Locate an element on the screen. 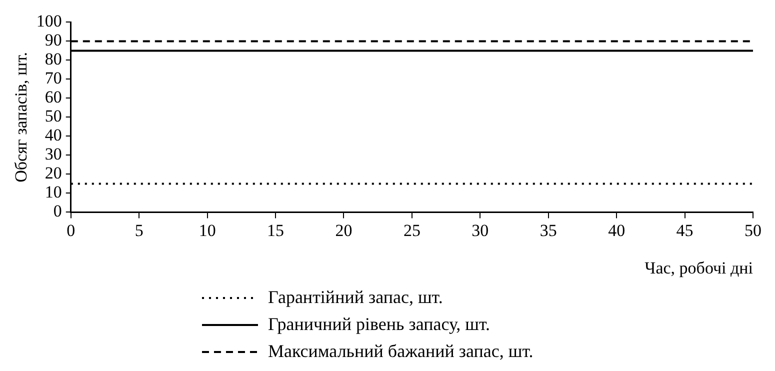  y-tick-label: 100 is located at coordinates (49, 21).